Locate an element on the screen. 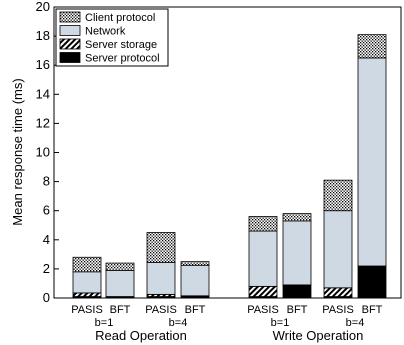 The height and width of the screenshot is (345, 404). y-tick-label: 14 is located at coordinates (43, 93).